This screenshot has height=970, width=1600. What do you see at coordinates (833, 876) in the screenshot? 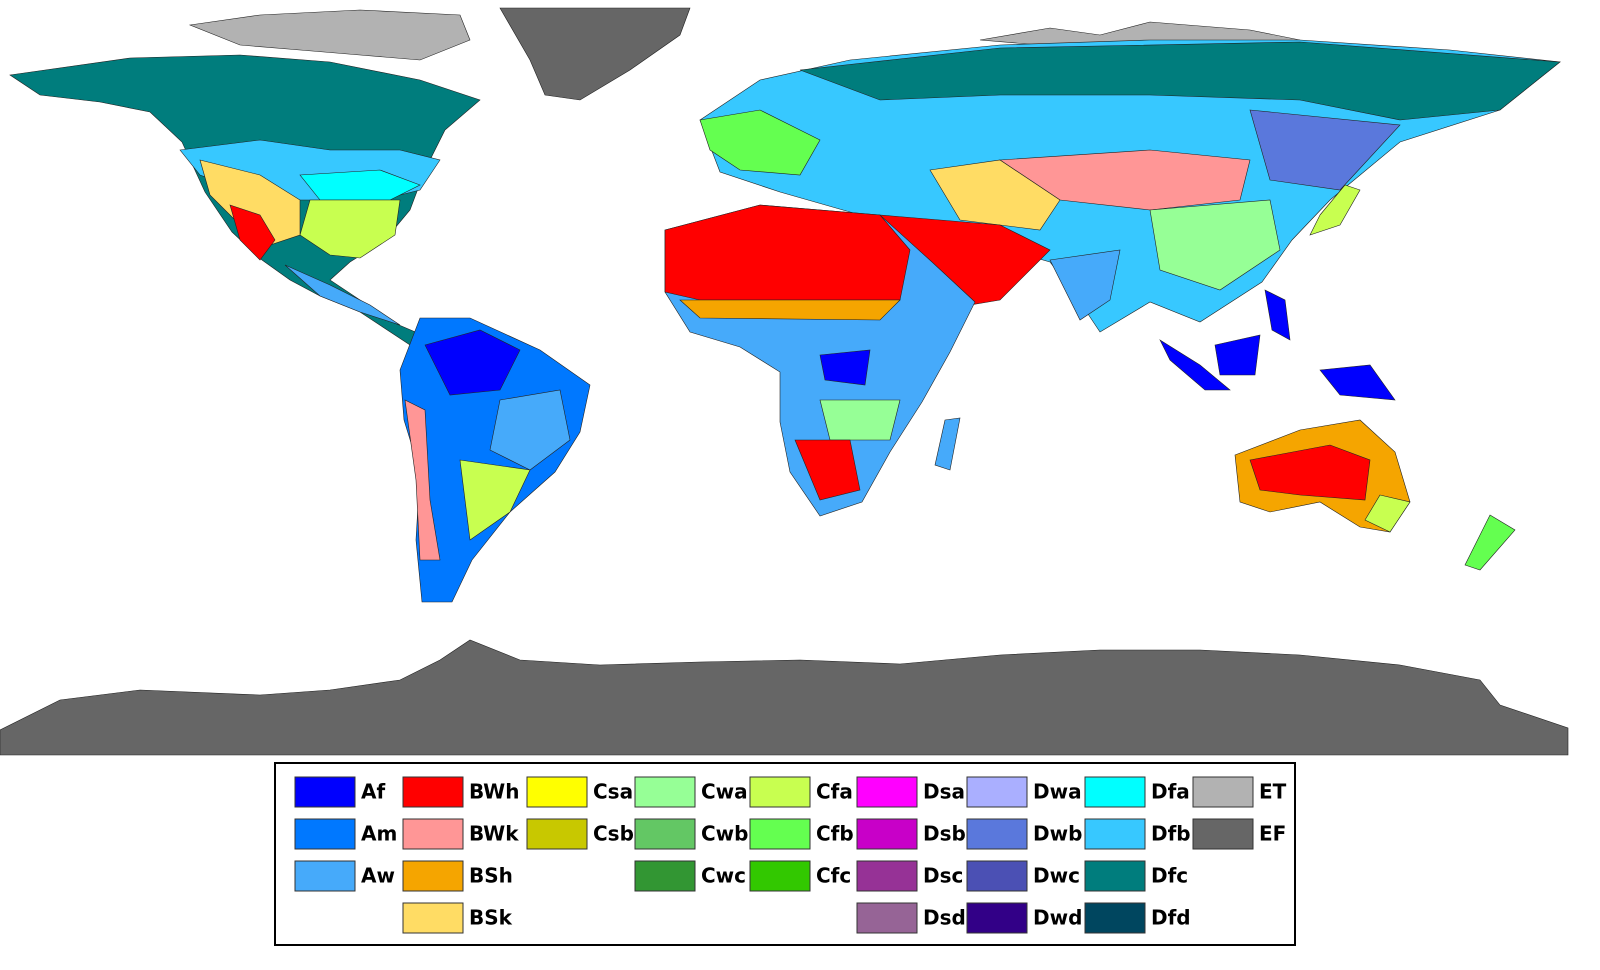
I see `legend-label: Cfc` at bounding box center [833, 876].